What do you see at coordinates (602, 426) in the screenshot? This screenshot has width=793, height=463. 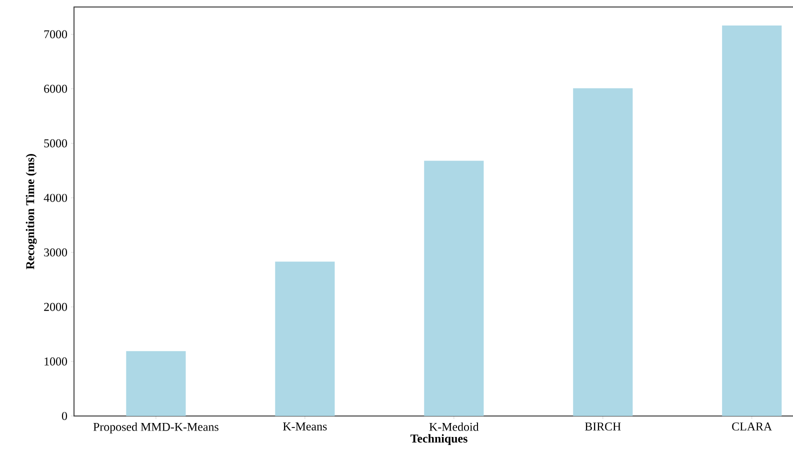 I see `x-tick-label: BIRCH` at bounding box center [602, 426].